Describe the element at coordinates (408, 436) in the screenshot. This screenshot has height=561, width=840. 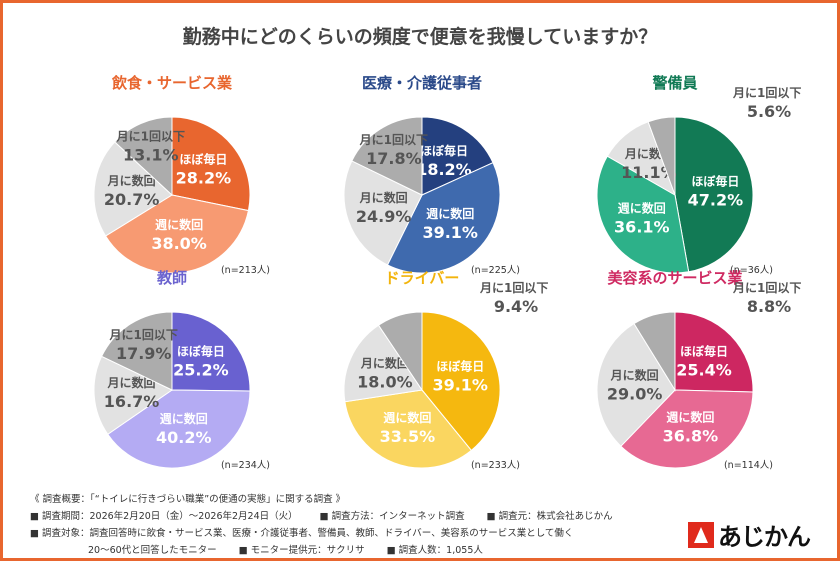
I see `slice-value-label: 33.5%` at that location.